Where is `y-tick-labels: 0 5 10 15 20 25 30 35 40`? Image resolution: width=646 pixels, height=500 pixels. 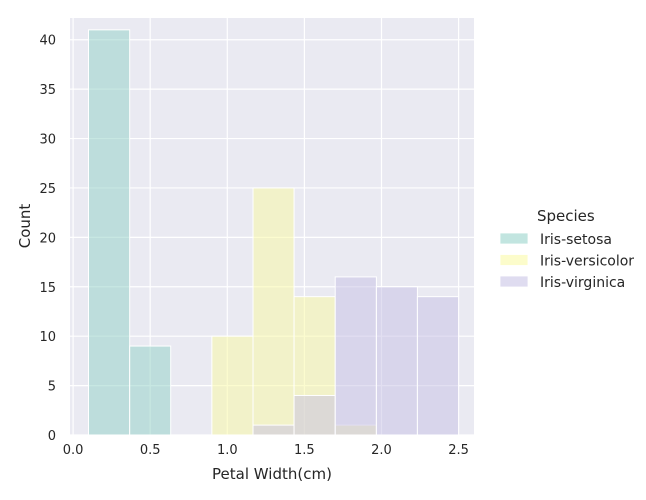 y-tick-labels: 0 5 10 15 20 25 30 35 40 is located at coordinates (47, 239).